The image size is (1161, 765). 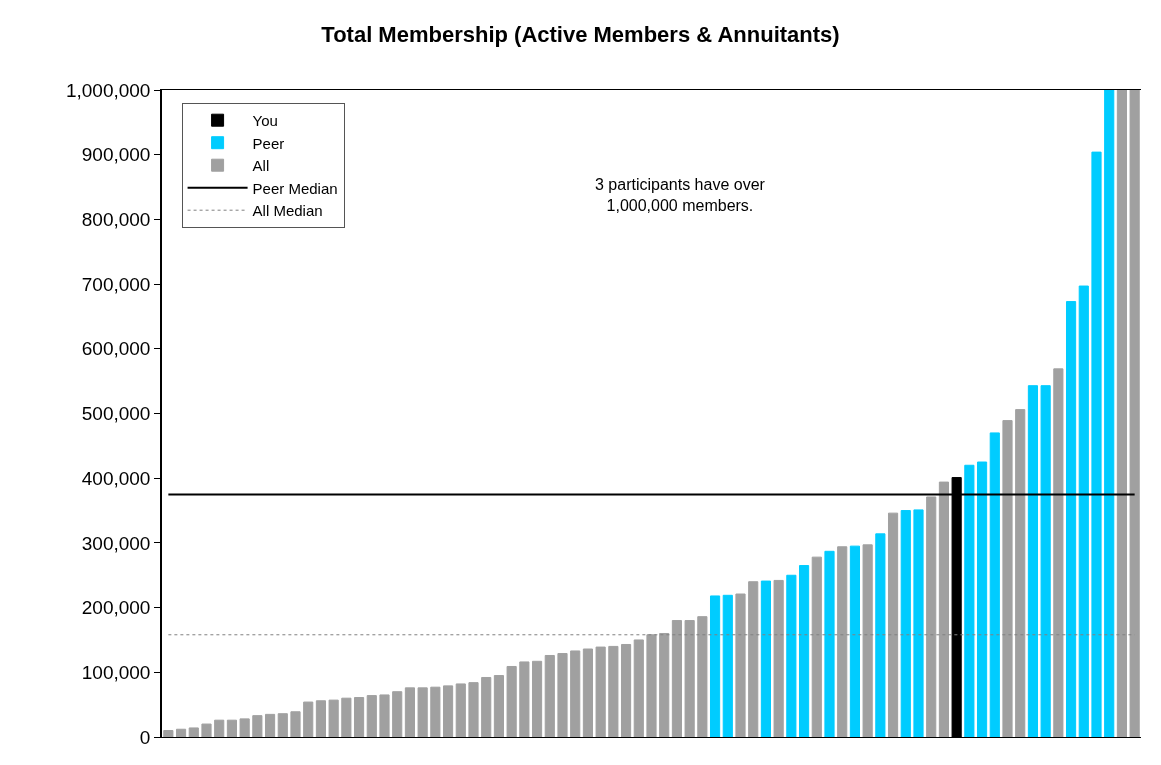 I want to click on legend-label: Peer Median, so click(x=295, y=188).